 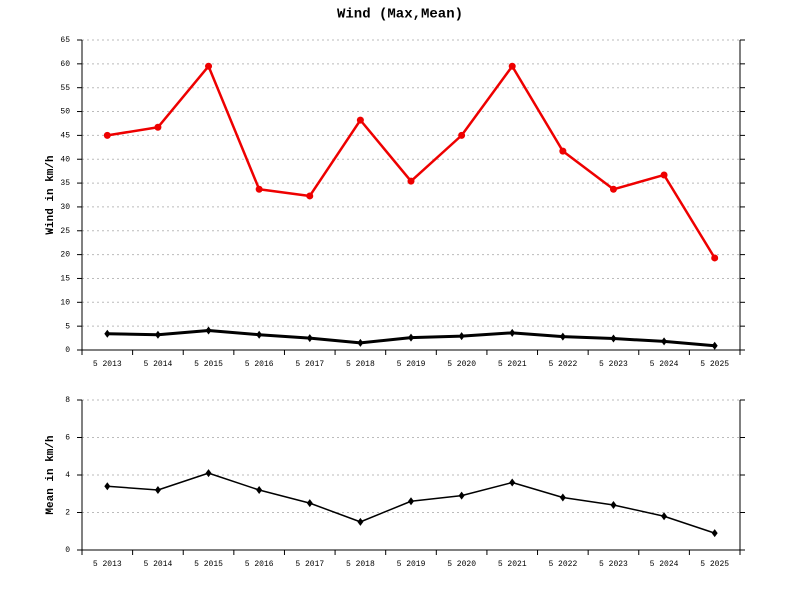 I want to click on y-tick-label: 65, so click(x=65, y=40).